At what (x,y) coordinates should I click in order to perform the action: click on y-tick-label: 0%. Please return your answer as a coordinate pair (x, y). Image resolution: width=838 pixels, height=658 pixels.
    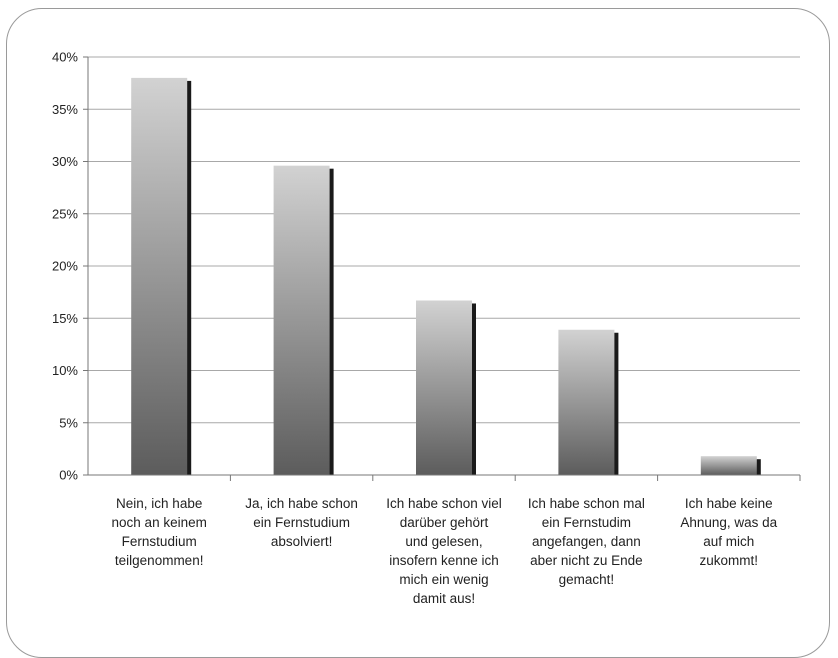
    Looking at the image, I should click on (68, 475).